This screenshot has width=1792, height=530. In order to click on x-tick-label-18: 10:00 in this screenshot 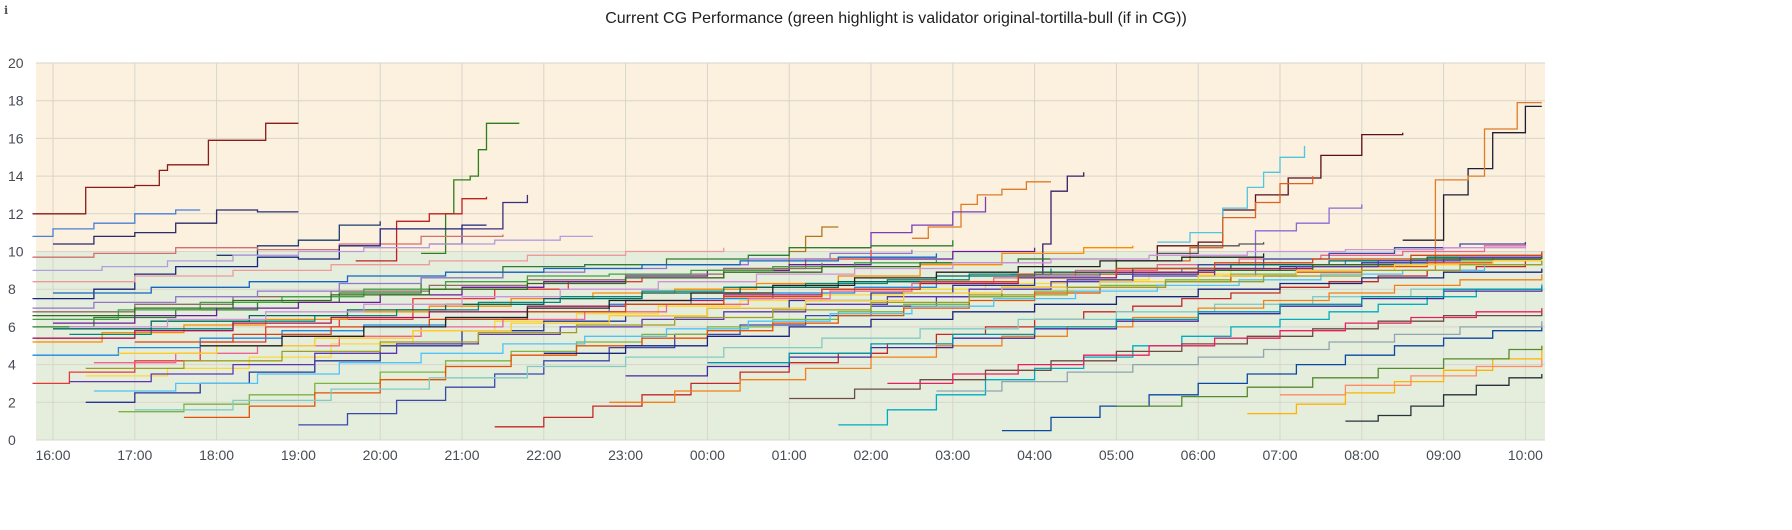, I will do `click(1525, 455)`.